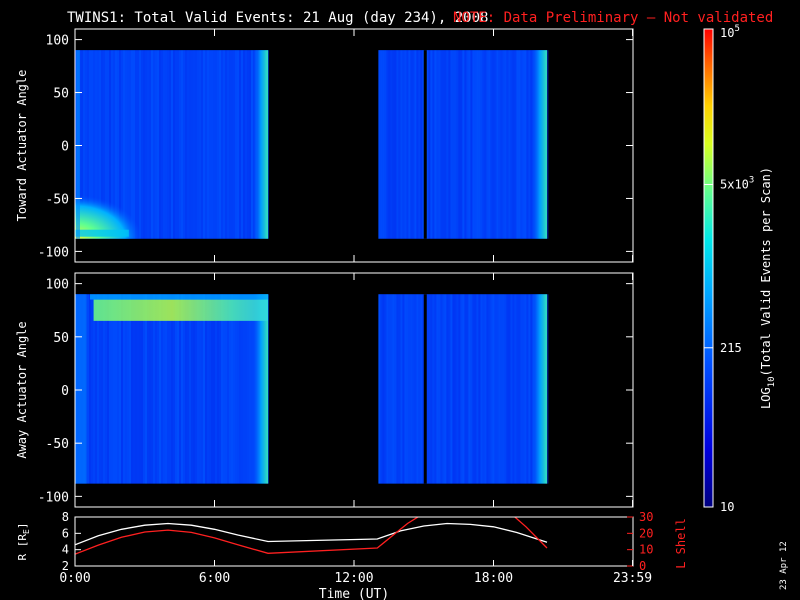  What do you see at coordinates (646, 550) in the screenshot?
I see `y-tick-label-right: 10` at bounding box center [646, 550].